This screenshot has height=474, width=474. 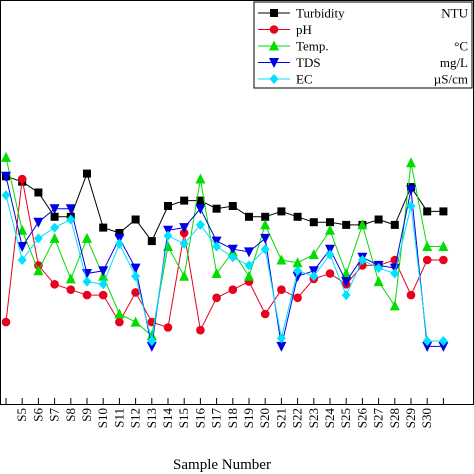 I want to click on legend-item-ph: pH, so click(x=285, y=29).